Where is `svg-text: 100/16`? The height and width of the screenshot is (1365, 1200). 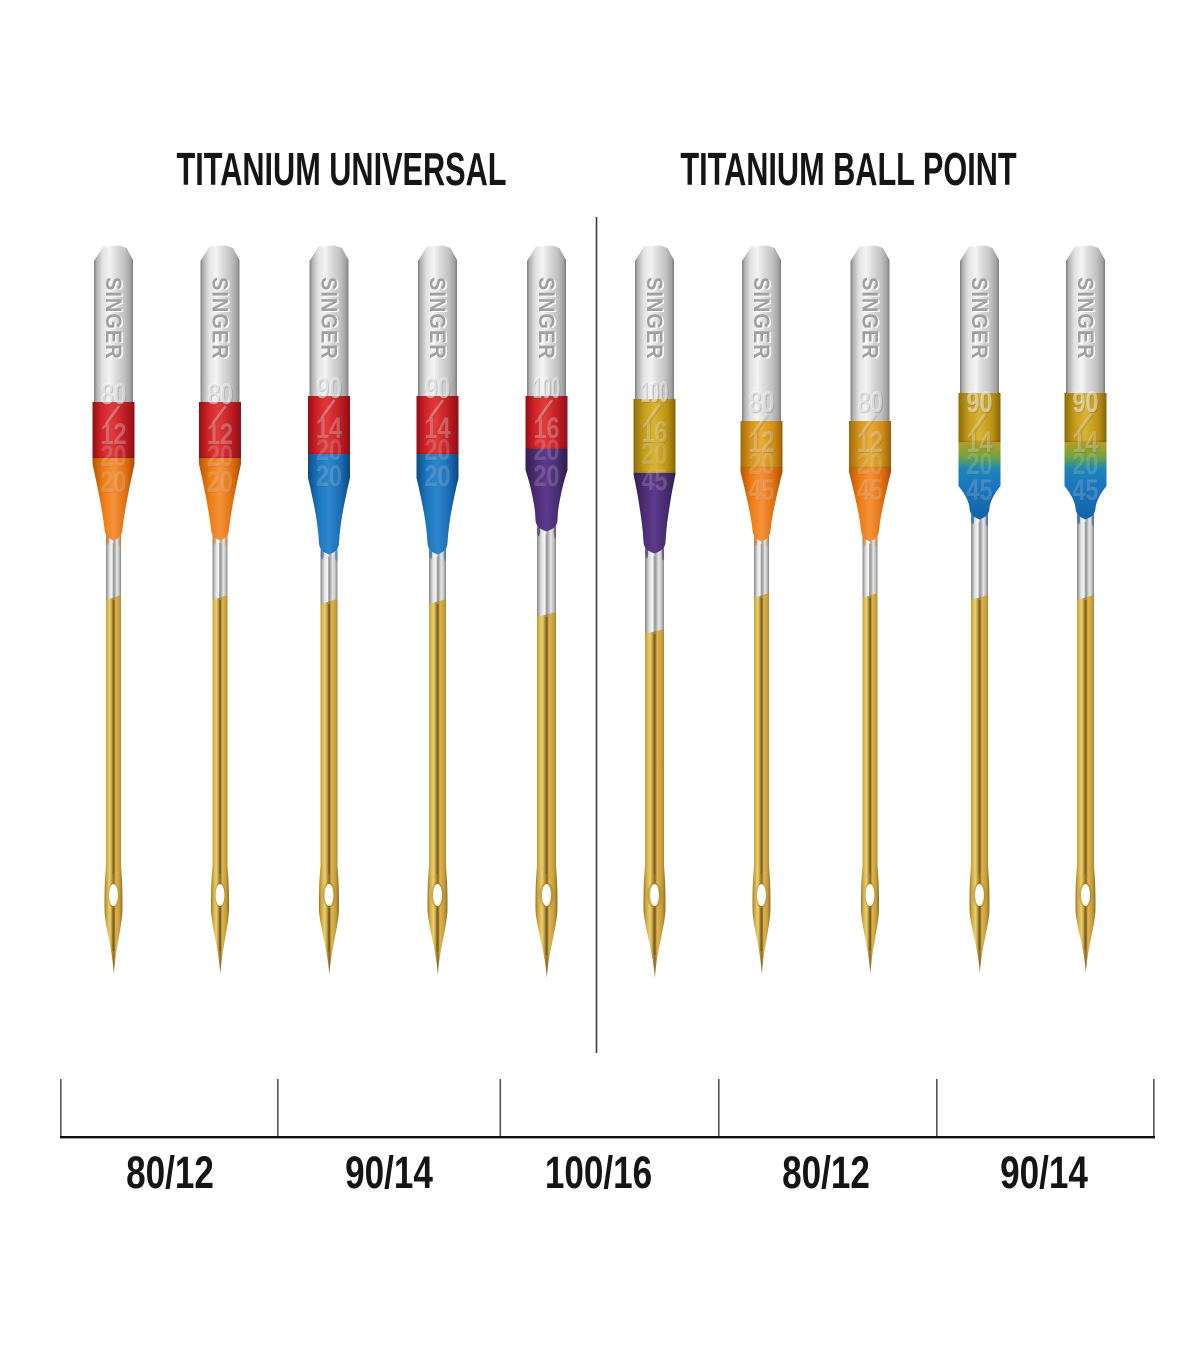 svg-text: 100/16 is located at coordinates (598, 1172).